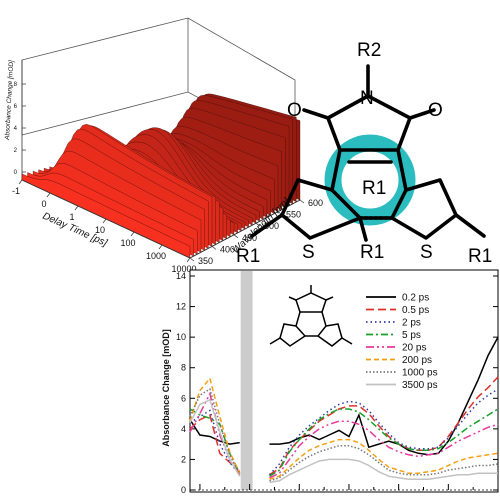  I want to click on legend-label: 0.2 ps, so click(415, 298).